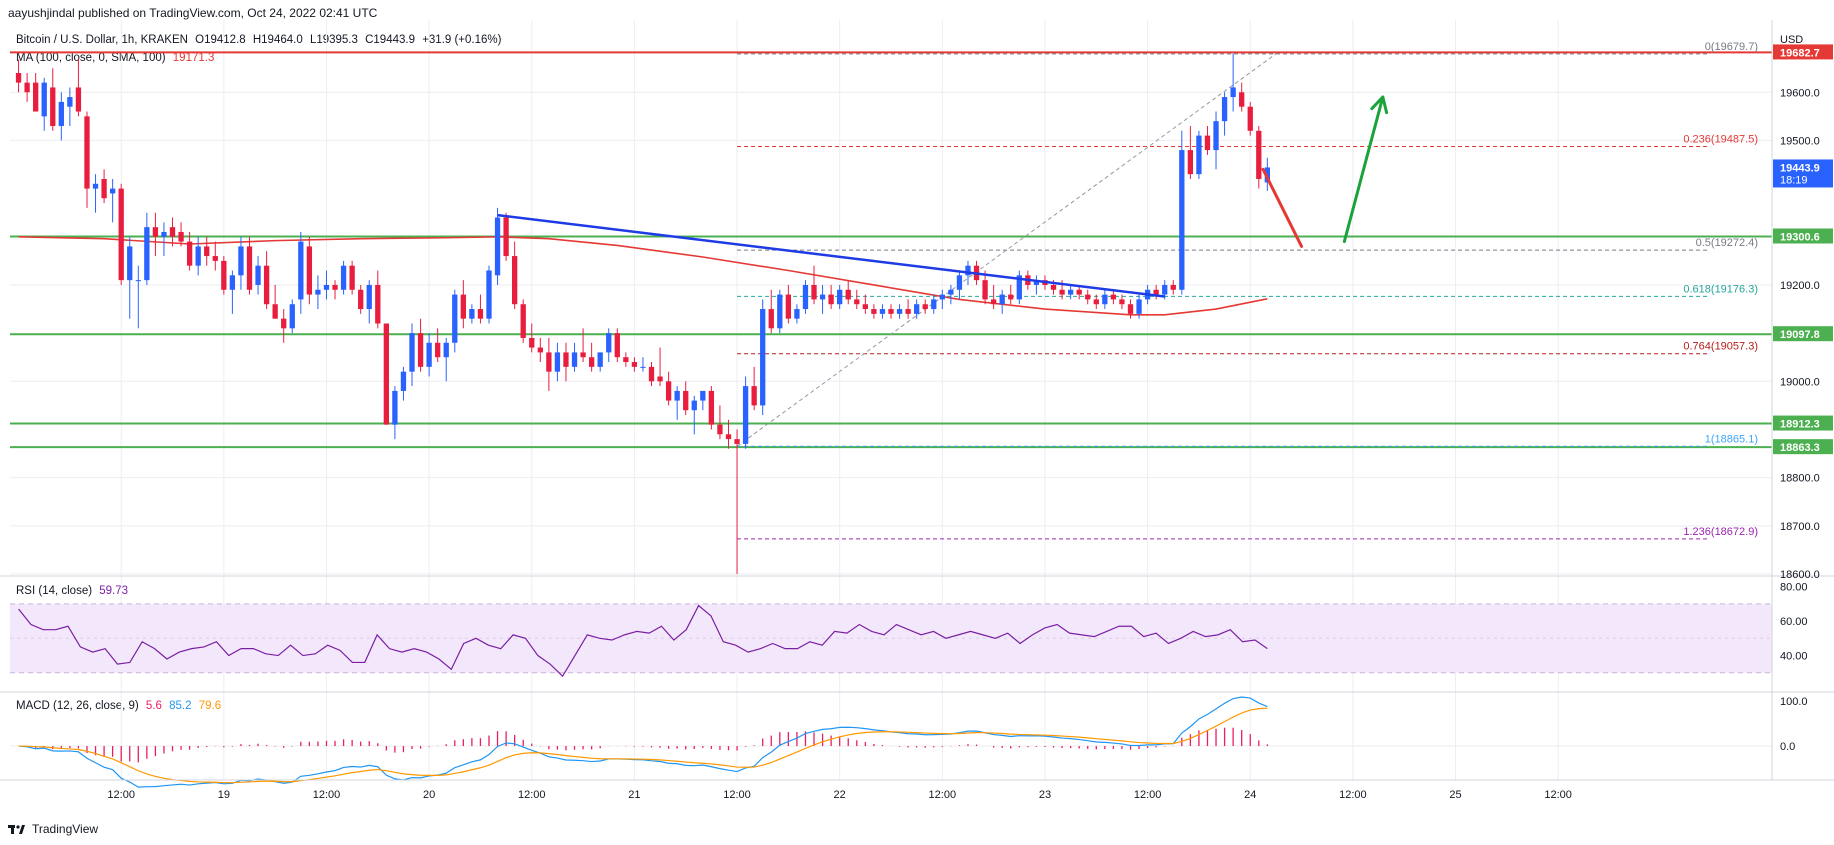 The width and height of the screenshot is (1834, 845). Describe the element at coordinates (91, 58) in the screenshot. I see `ma-label: MA (100, close, 0, SMA, 100)` at that location.